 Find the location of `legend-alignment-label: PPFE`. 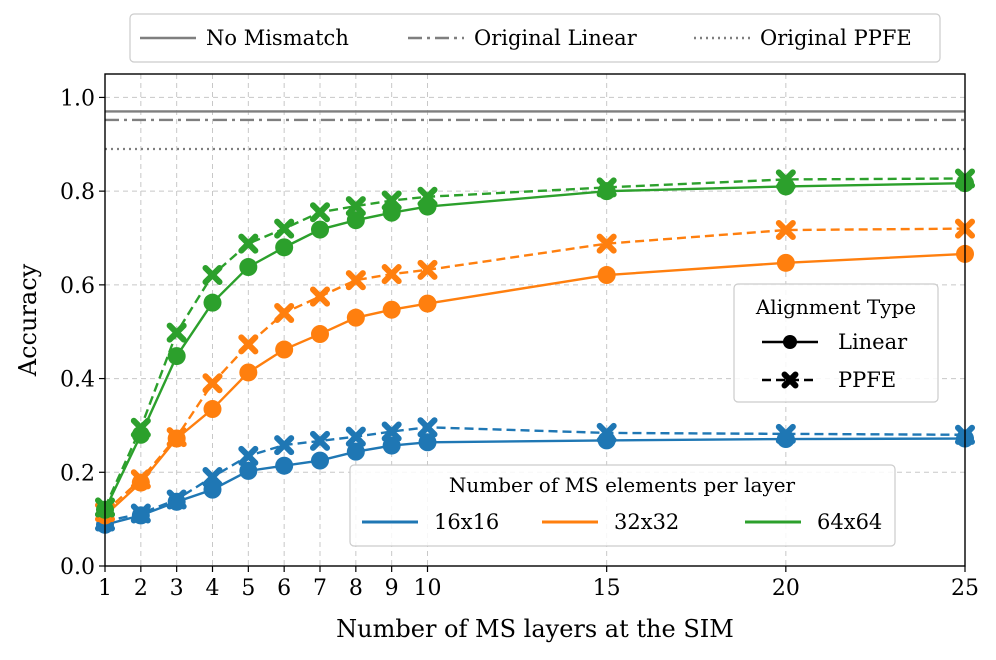

legend-alignment-label: PPFE is located at coordinates (867, 380).